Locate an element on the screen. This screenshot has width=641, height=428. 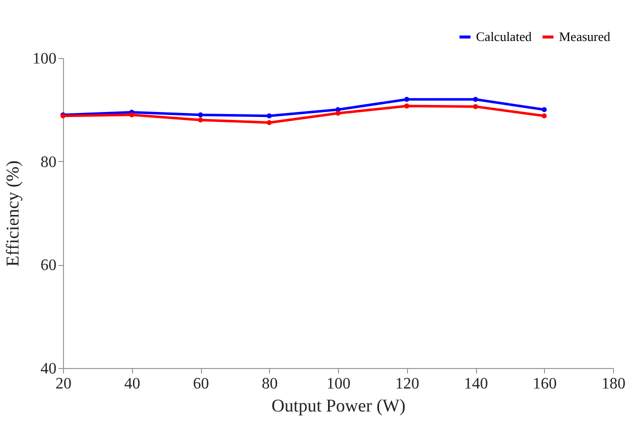
x-tick-label: 180 is located at coordinates (614, 384).